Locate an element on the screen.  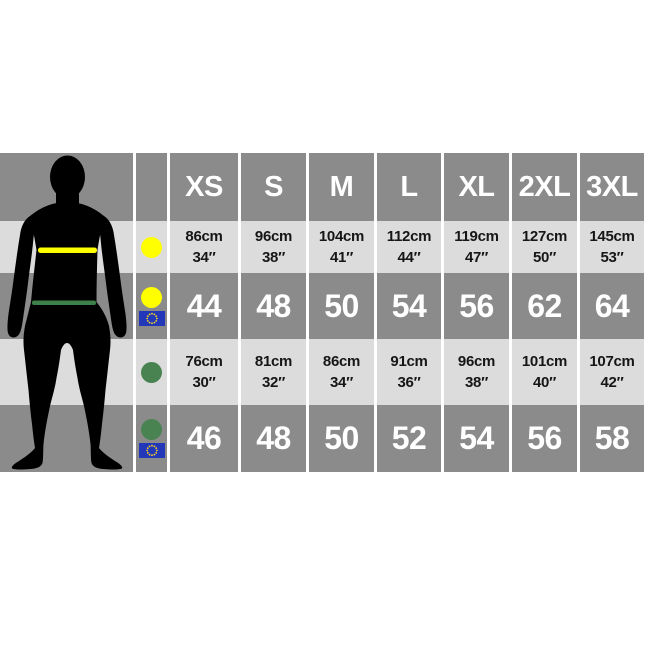
chest-marker-cell is located at coordinates (151, 247).